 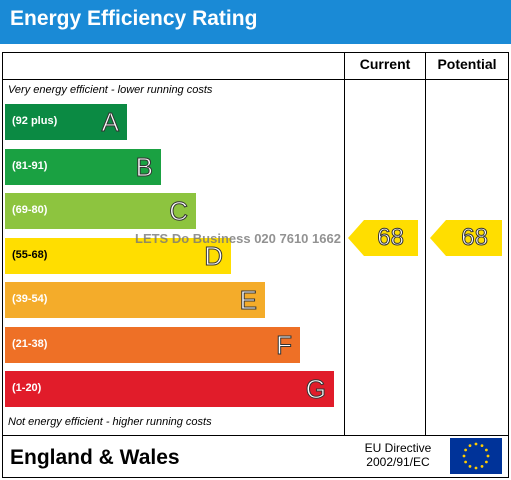 I want to click on region-label: England & Wales, so click(x=95, y=457).